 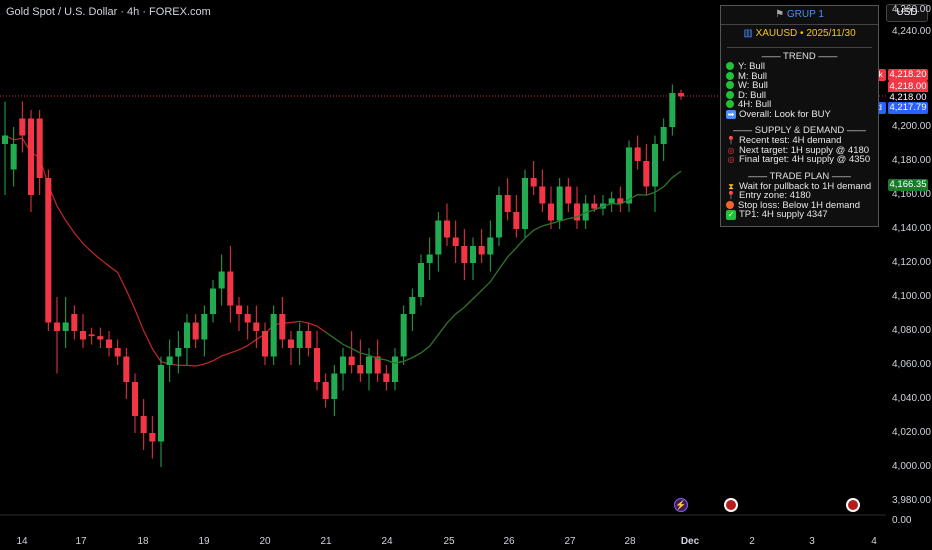 What do you see at coordinates (681, 505) in the screenshot?
I see `lightning-event-icon: ⚡` at bounding box center [681, 505].